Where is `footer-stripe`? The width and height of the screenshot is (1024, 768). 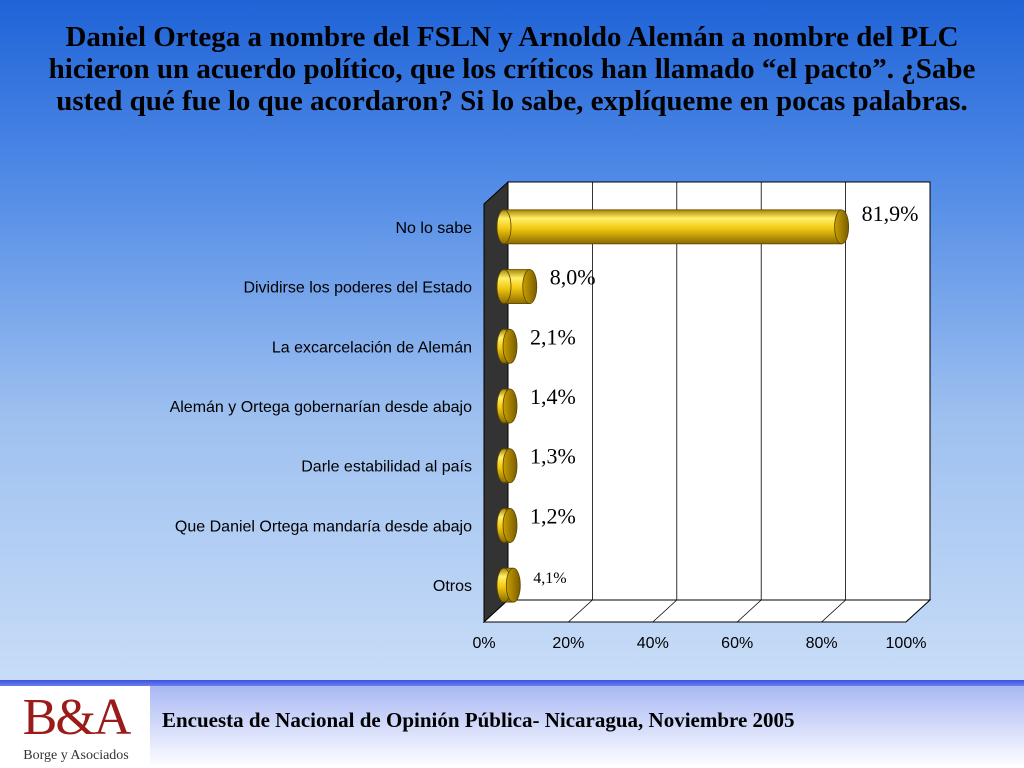
footer-stripe is located at coordinates (512, 683).